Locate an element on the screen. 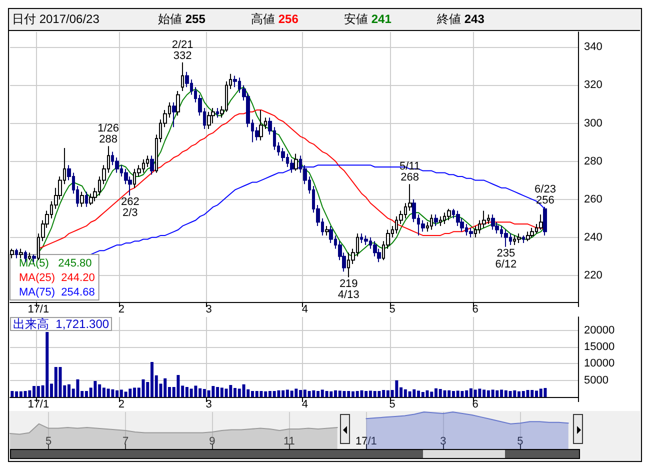 This screenshot has height=469, width=652. text: 高値 256 is located at coordinates (274, 19).